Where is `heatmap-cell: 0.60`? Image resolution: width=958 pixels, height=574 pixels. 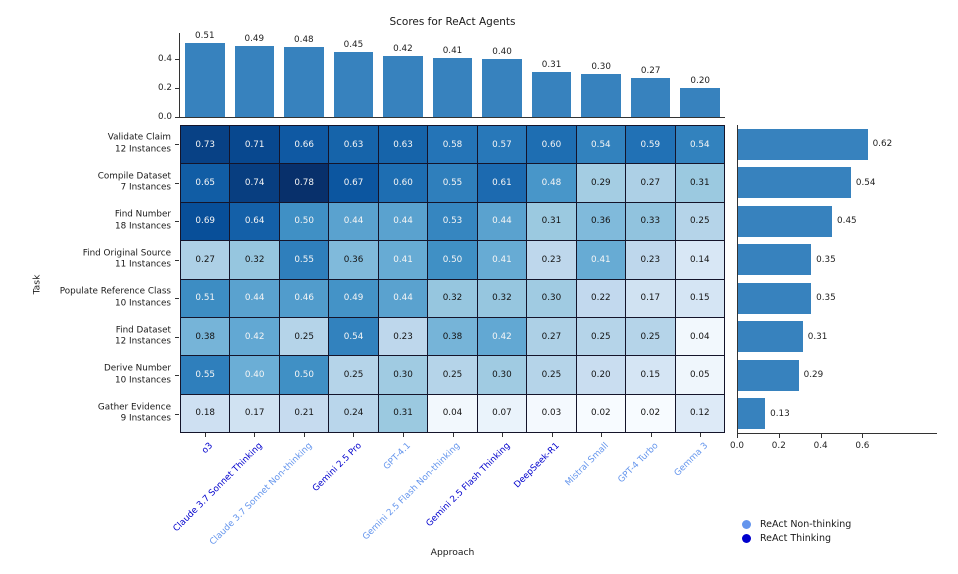
heatmap-cell: 0.60 is located at coordinates (403, 183).